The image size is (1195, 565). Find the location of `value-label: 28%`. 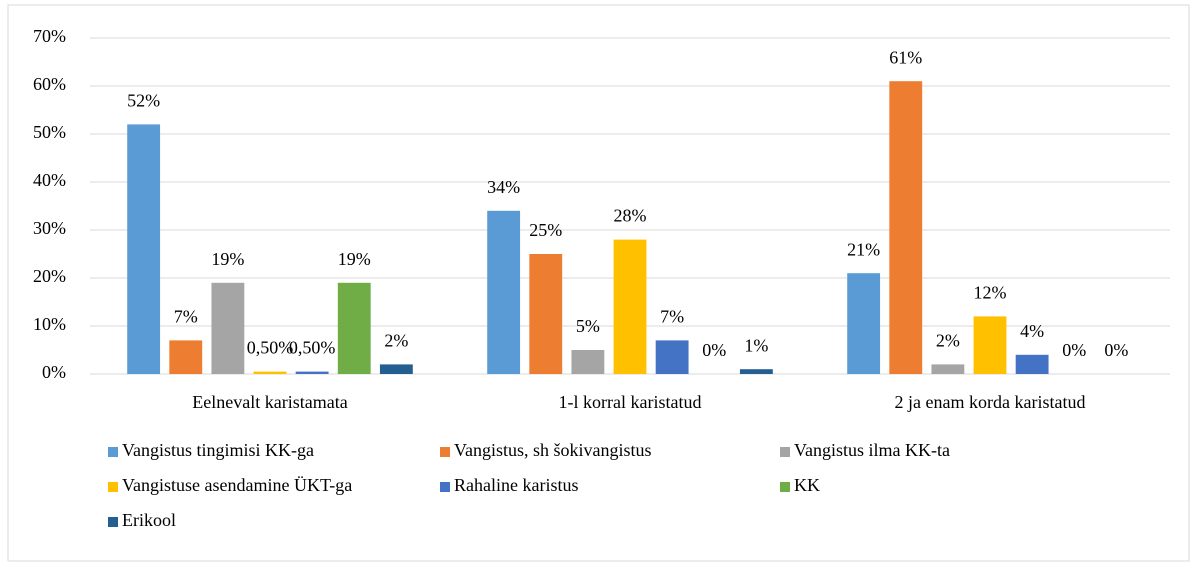

value-label: 28% is located at coordinates (630, 216).